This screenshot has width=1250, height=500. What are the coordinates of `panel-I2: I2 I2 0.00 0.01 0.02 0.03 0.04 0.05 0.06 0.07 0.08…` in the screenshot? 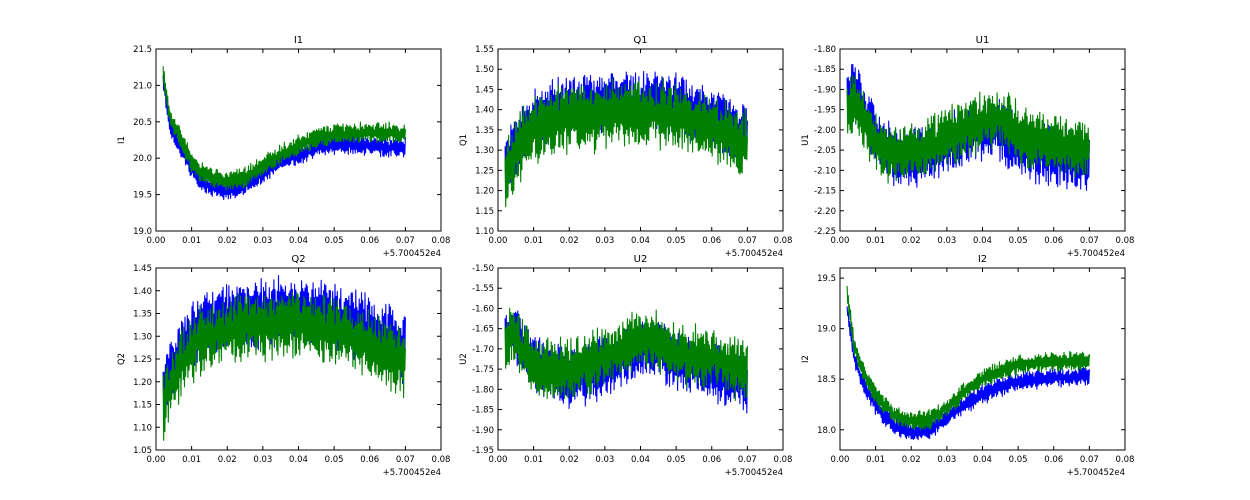 It's located at (967, 366).